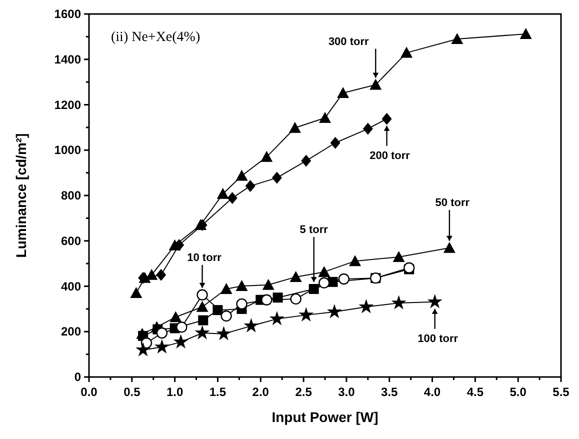 The width and height of the screenshot is (579, 439). I want to click on y-tick-label: 1400, so click(68, 59).